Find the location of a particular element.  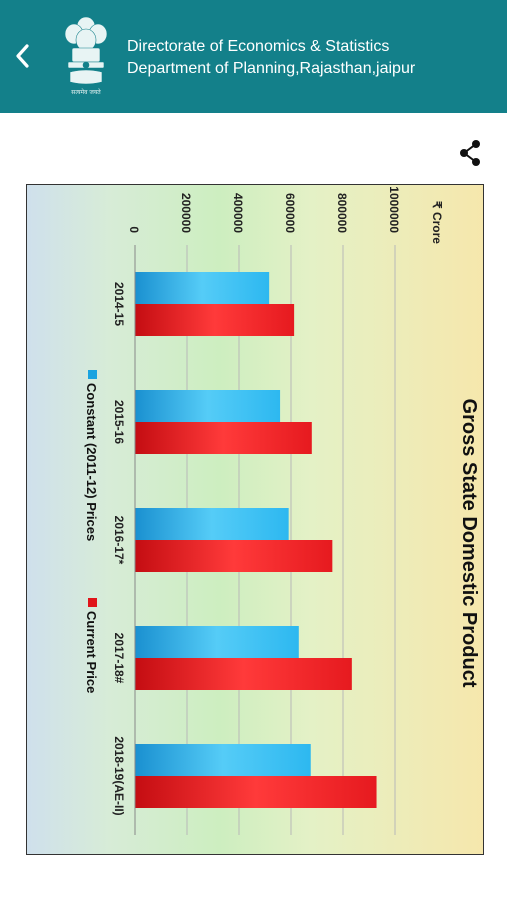

share-icon is located at coordinates (470, 153).